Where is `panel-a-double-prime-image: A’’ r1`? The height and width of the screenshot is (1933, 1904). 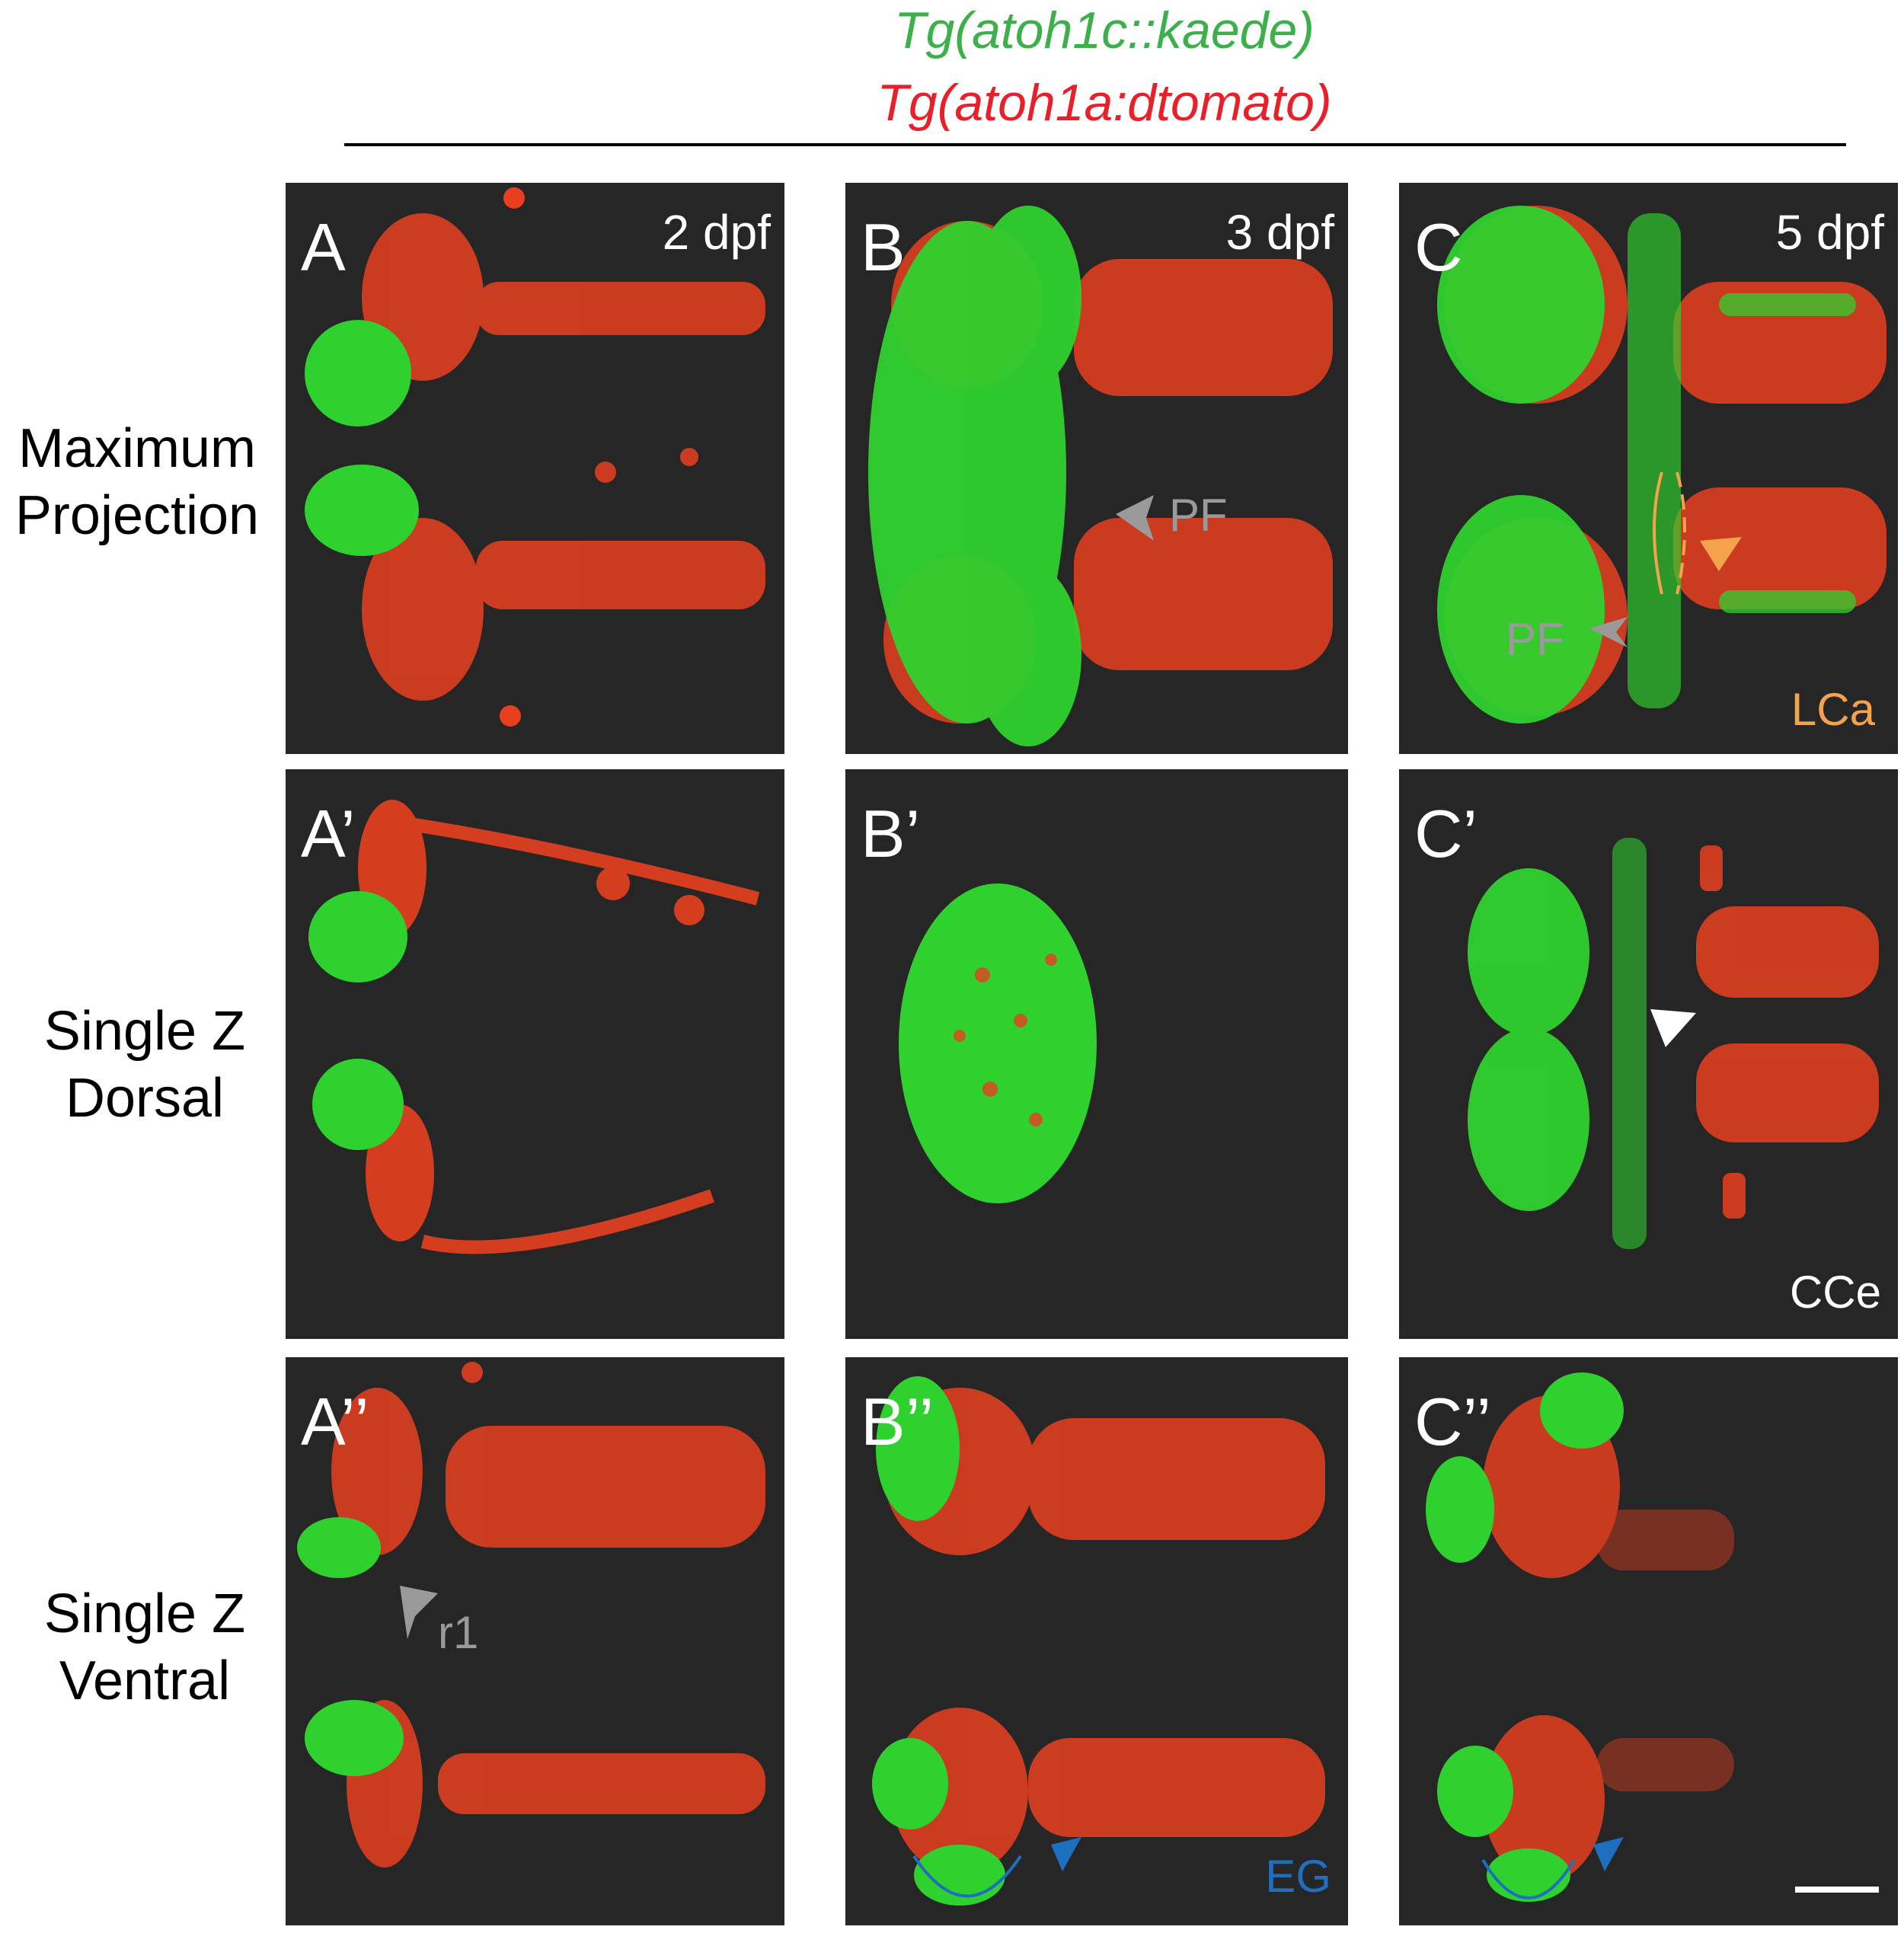 panel-a-double-prime-image: A’’ r1 is located at coordinates (535, 1641).